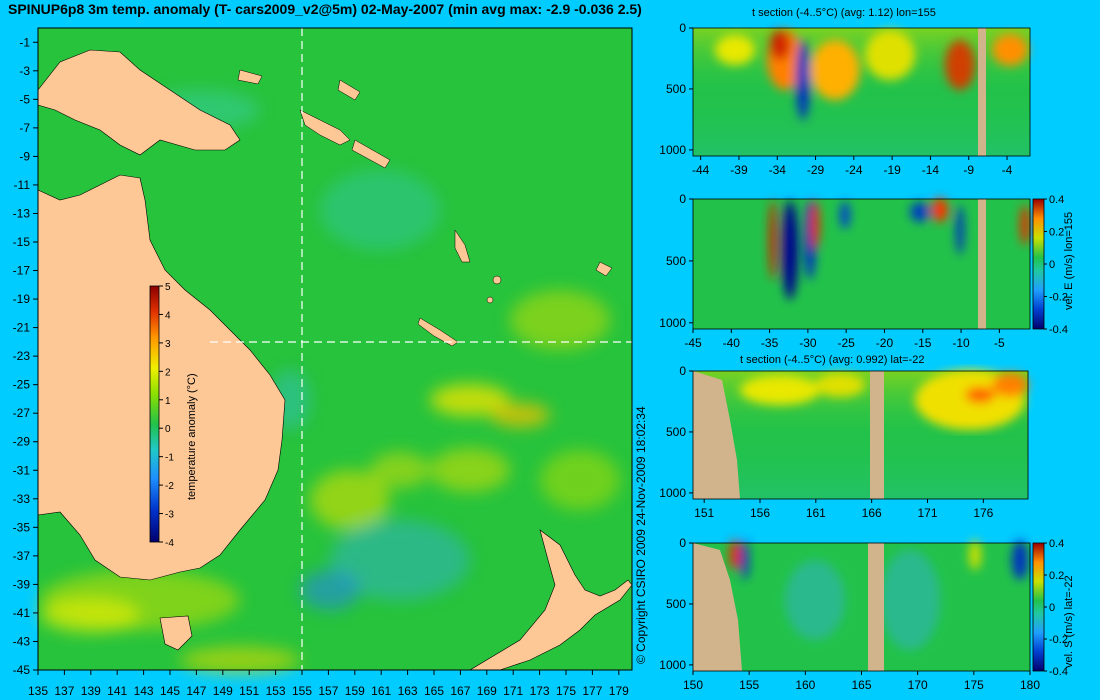 This screenshot has width=1100, height=700. Describe the element at coordinates (749, 685) in the screenshot. I see `panel4-x-tick-label: 155` at that location.